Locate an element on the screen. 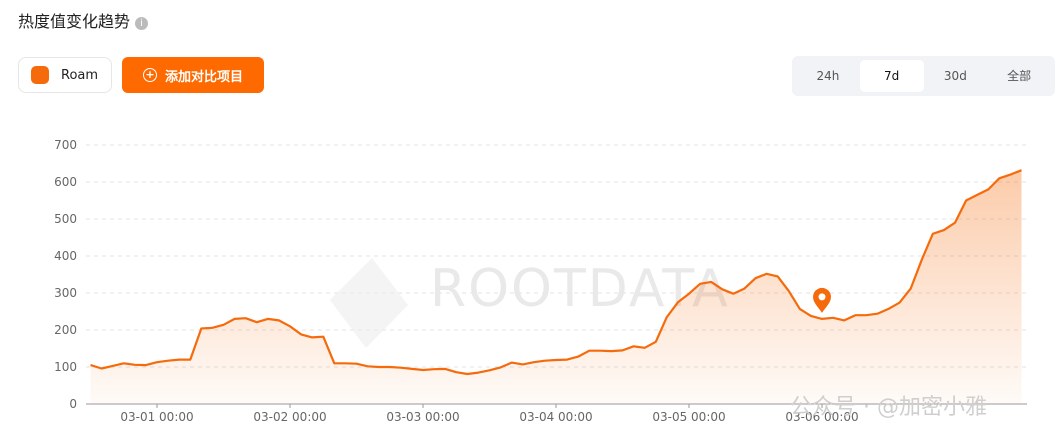 The image size is (1063, 448). legend-chip: Roam is located at coordinates (65, 75).